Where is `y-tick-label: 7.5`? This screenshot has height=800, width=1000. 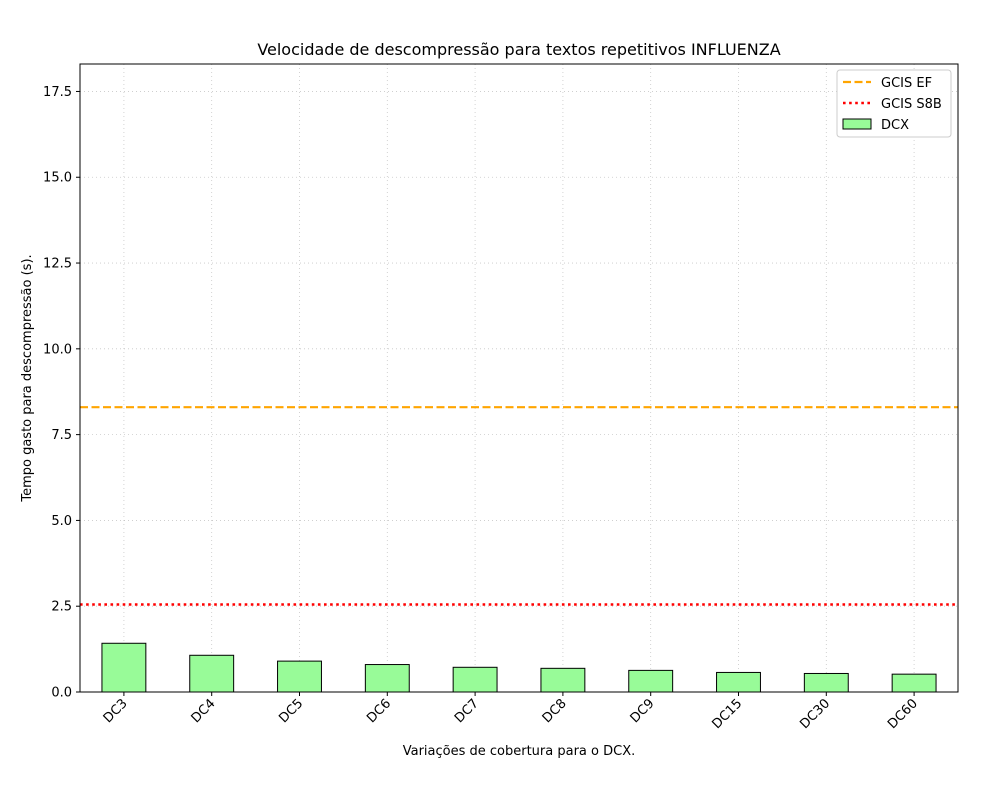 y-tick-label: 7.5 is located at coordinates (61, 435).